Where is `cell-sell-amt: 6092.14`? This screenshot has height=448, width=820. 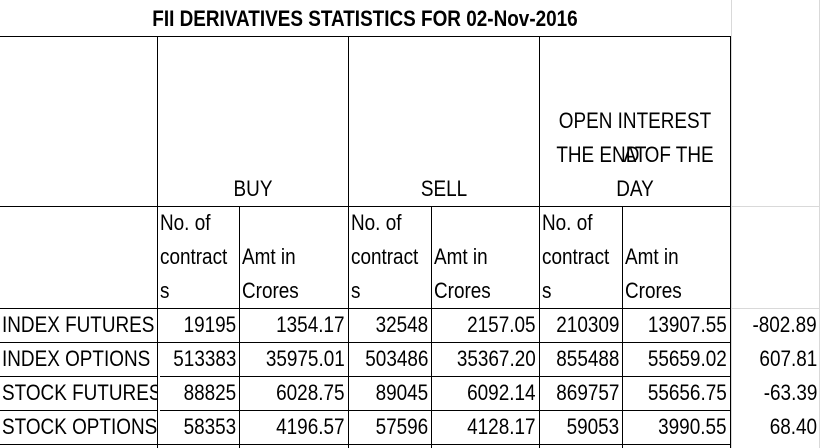
cell-sell-amt: 6092.14 is located at coordinates (501, 392).